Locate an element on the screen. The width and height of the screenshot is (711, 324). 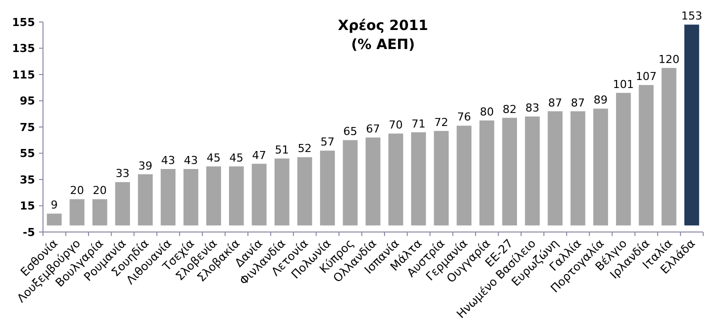
data-label: 80 is located at coordinates (487, 111).